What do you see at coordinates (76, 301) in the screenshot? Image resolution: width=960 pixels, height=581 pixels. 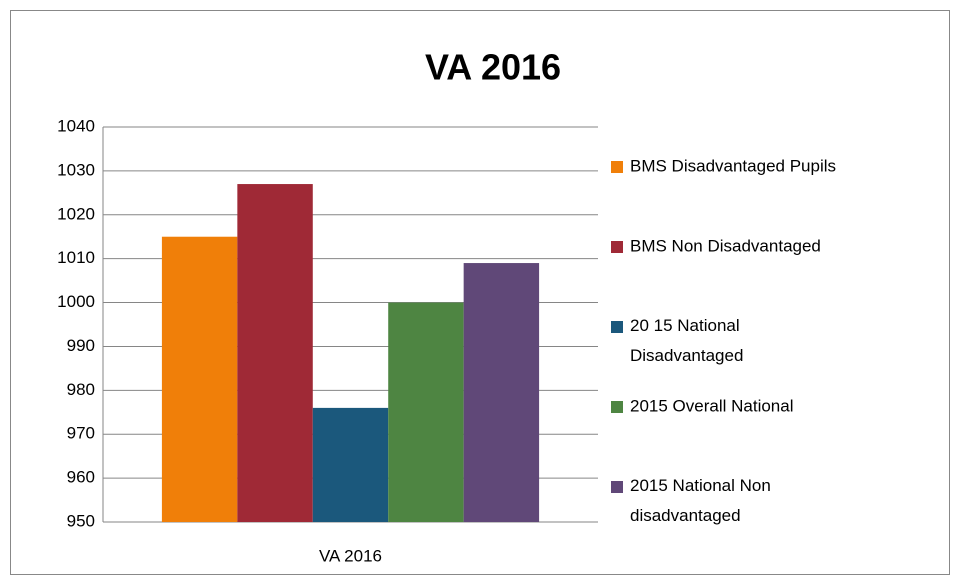 I see `y-tick-label: 1000` at bounding box center [76, 301].